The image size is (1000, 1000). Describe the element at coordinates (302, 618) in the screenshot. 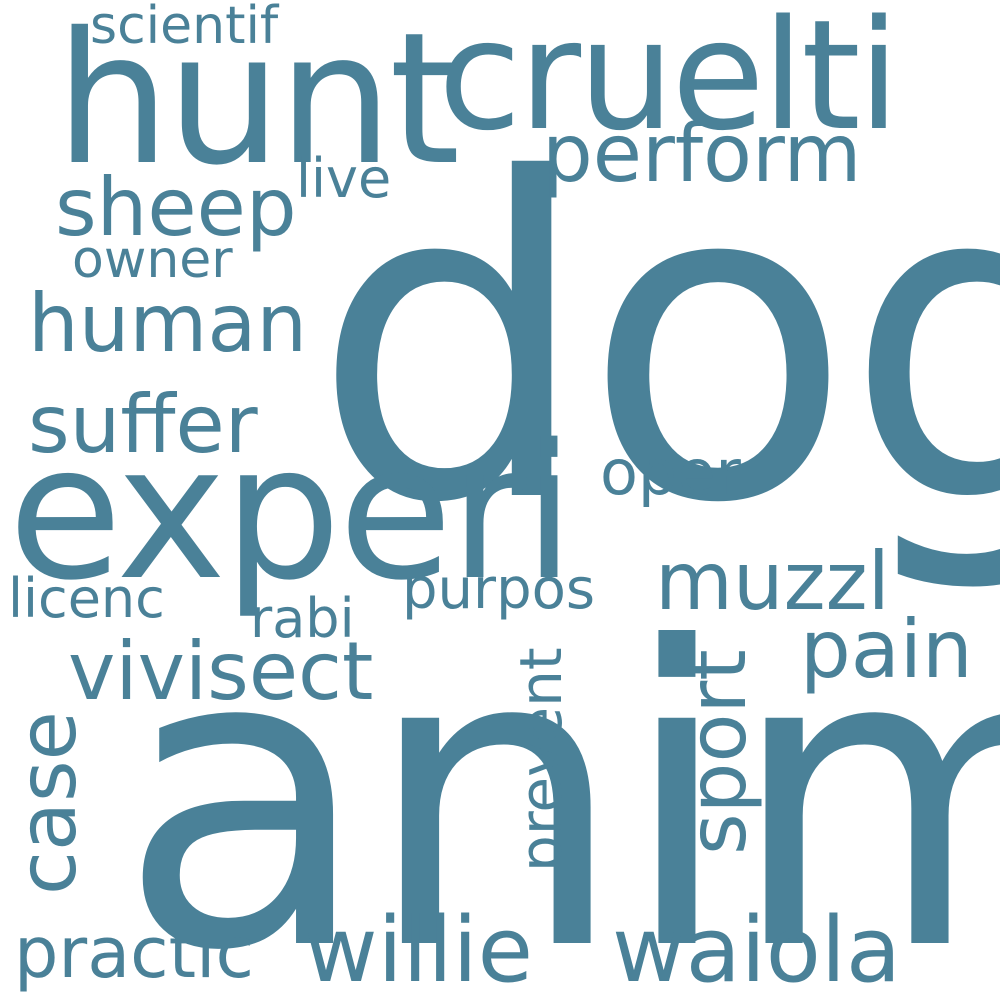

I see `word-rabi: rabi` at that location.